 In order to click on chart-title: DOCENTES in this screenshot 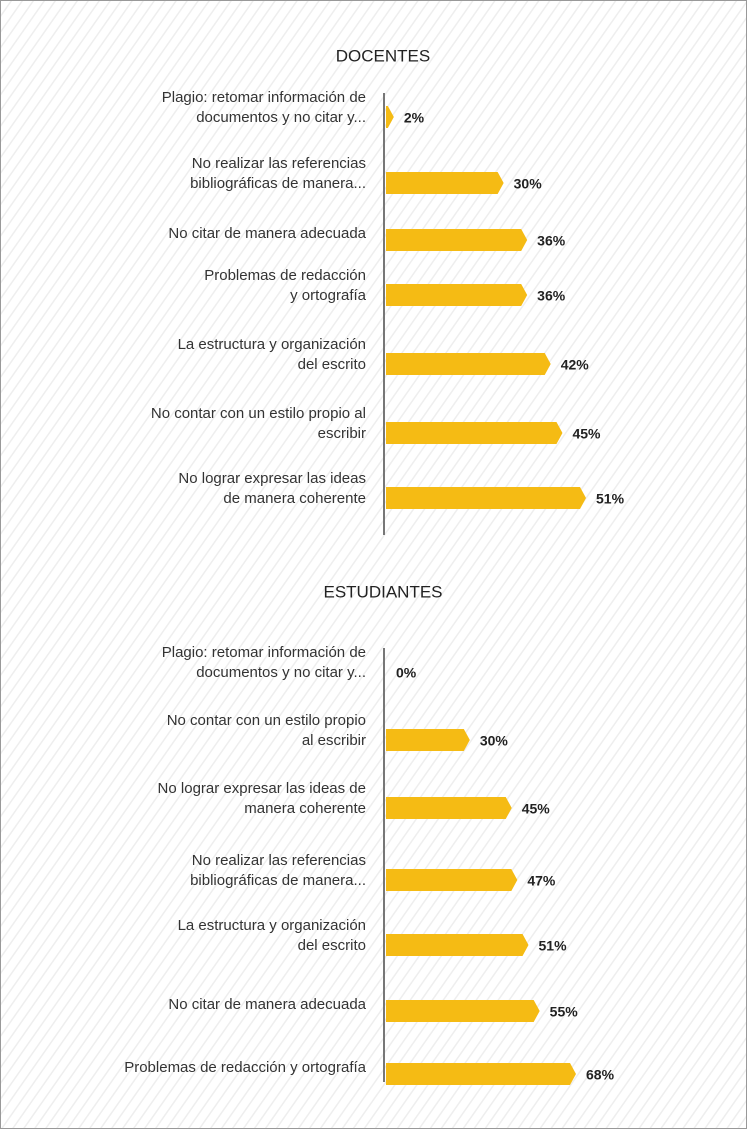, I will do `click(383, 55)`.